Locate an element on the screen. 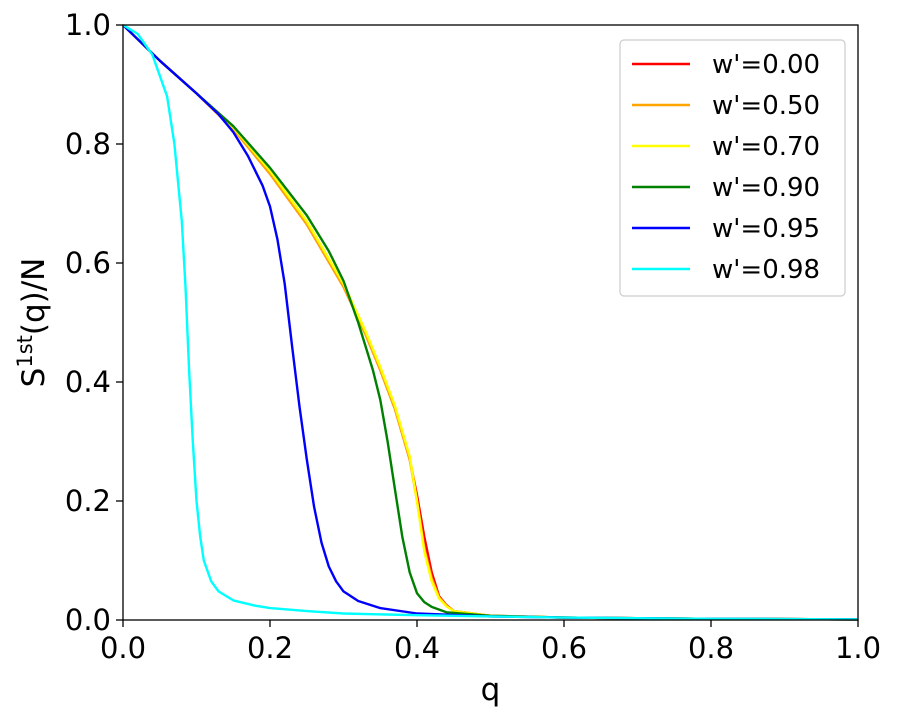 The width and height of the screenshot is (897, 716). legend-entry-label: w'=0.50 is located at coordinates (766, 106).